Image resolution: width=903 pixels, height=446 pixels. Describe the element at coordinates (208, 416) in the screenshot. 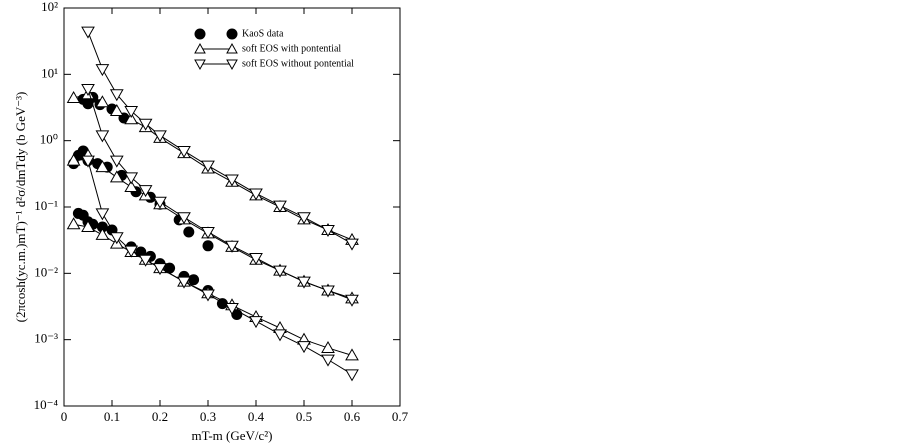

I see `x-tick-label: 0.3` at that location.